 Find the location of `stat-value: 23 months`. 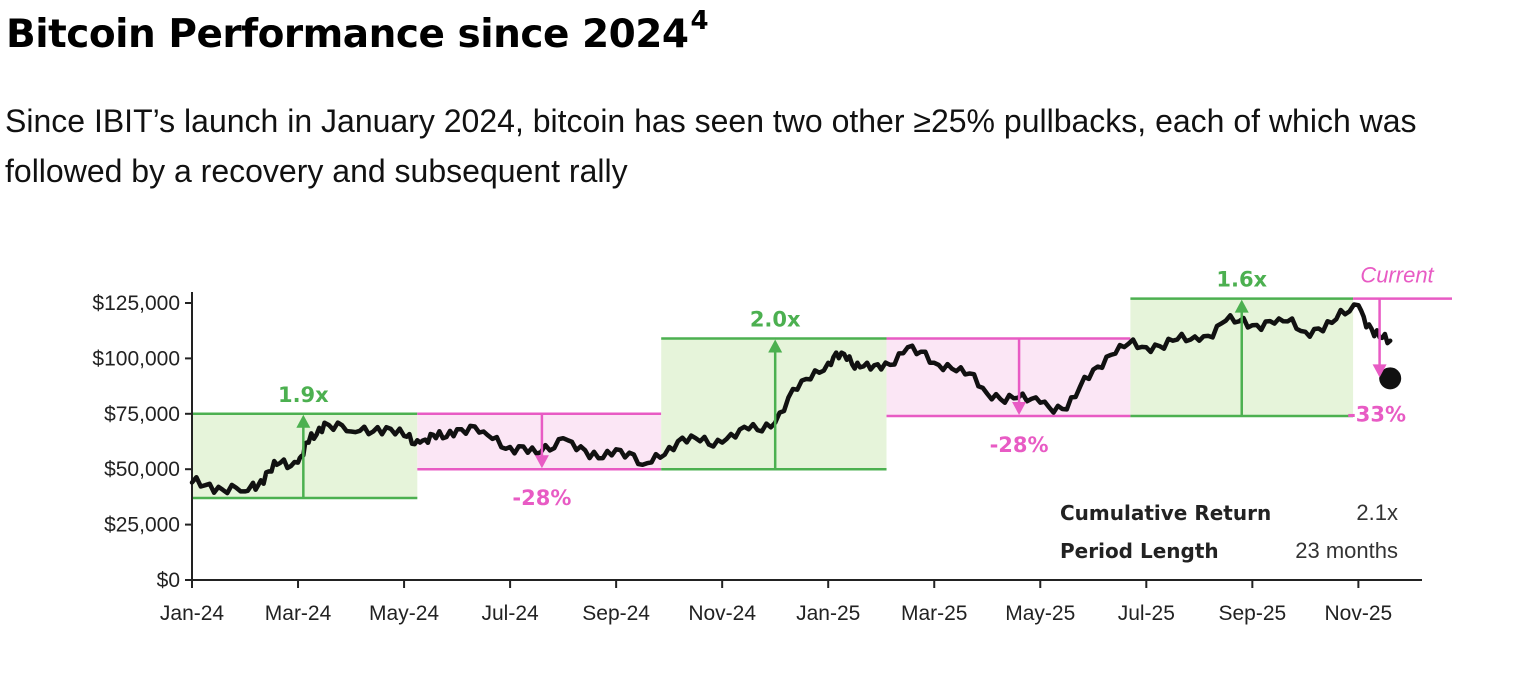

stat-value: 23 months is located at coordinates (1346, 550).